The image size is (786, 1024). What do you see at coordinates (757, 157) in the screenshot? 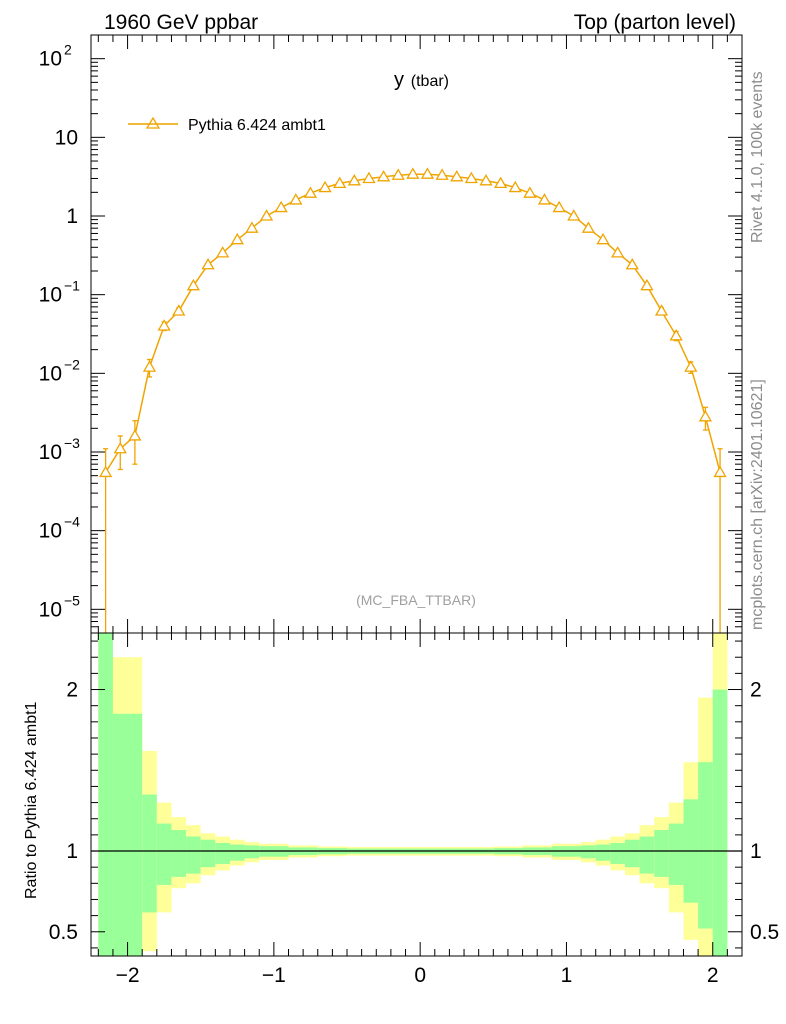
I see `version-label: Rivet 4.1.0, 100k events` at bounding box center [757, 157].